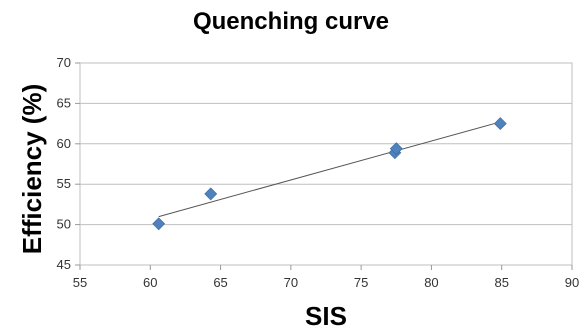 This screenshot has width=582, height=332. What do you see at coordinates (150, 282) in the screenshot?
I see `x-tick-label: 60` at bounding box center [150, 282].